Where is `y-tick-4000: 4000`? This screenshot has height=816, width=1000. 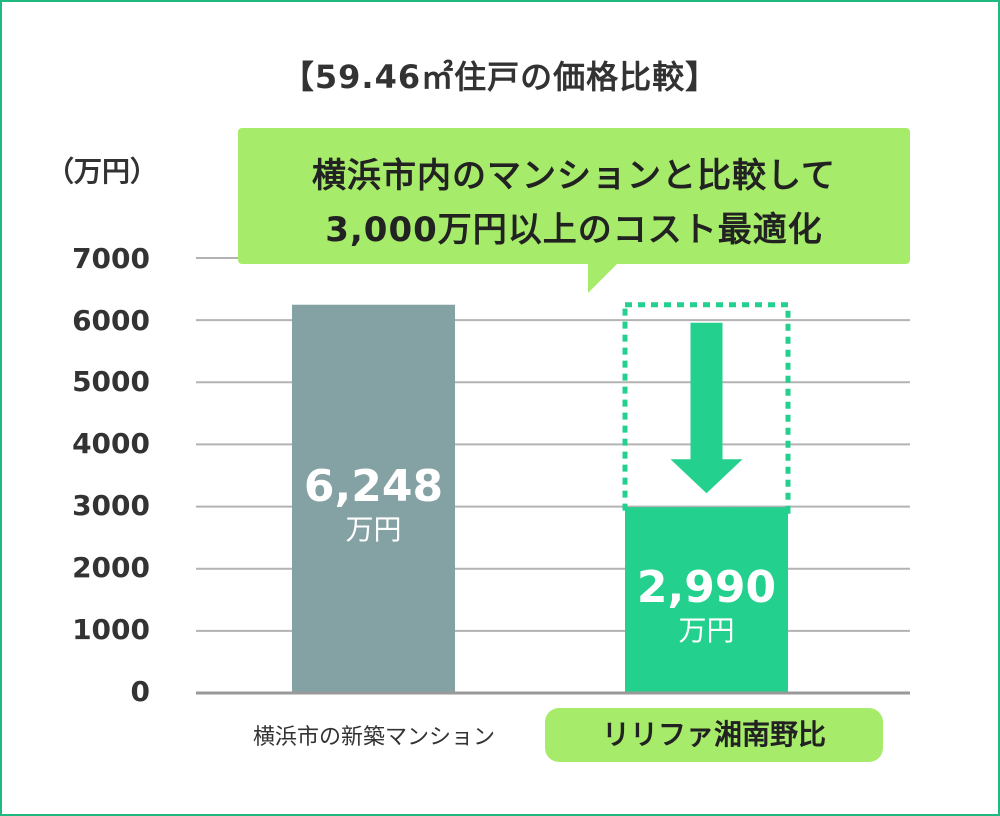 y-tick-4000: 4000 is located at coordinates (111, 443).